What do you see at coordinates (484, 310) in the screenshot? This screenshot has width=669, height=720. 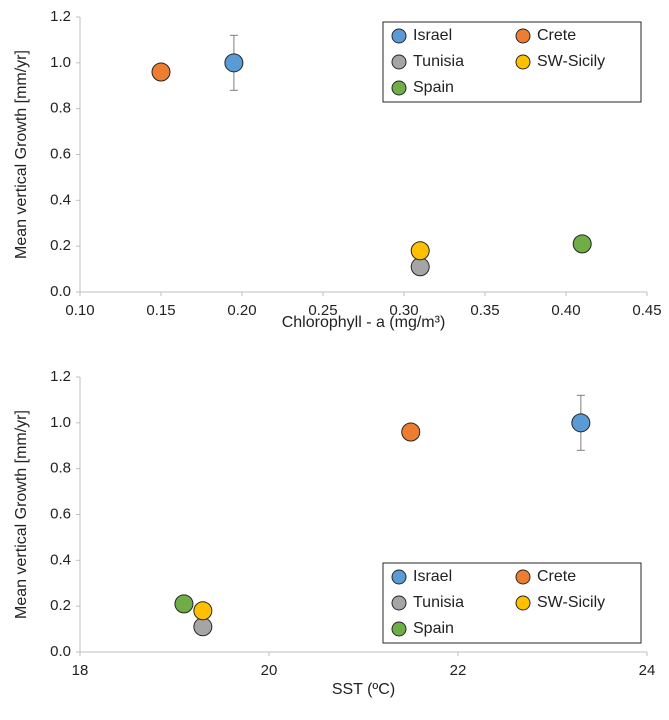 I see `x-tick-label: 0.35` at bounding box center [484, 310].